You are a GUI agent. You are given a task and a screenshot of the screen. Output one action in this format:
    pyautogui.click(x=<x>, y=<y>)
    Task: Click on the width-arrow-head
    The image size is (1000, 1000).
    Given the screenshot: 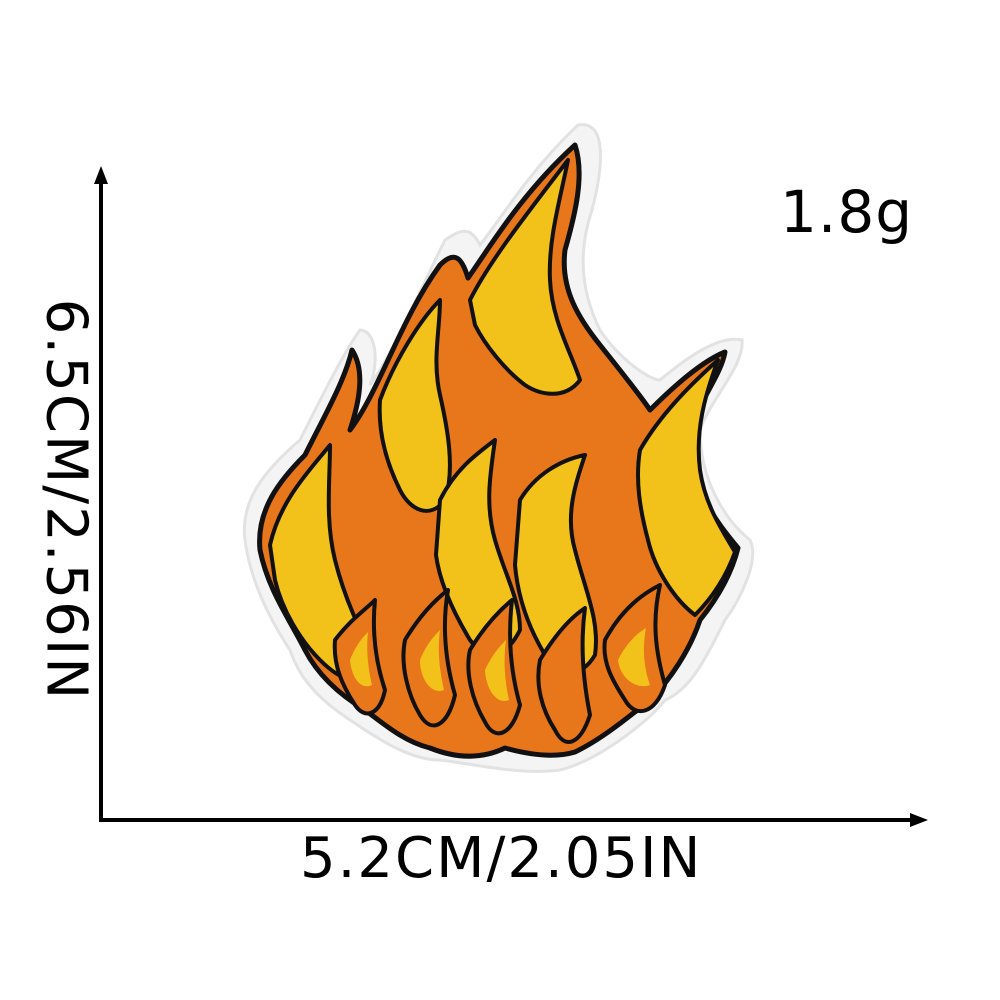 What is the action you would take?
    pyautogui.click(x=919, y=820)
    